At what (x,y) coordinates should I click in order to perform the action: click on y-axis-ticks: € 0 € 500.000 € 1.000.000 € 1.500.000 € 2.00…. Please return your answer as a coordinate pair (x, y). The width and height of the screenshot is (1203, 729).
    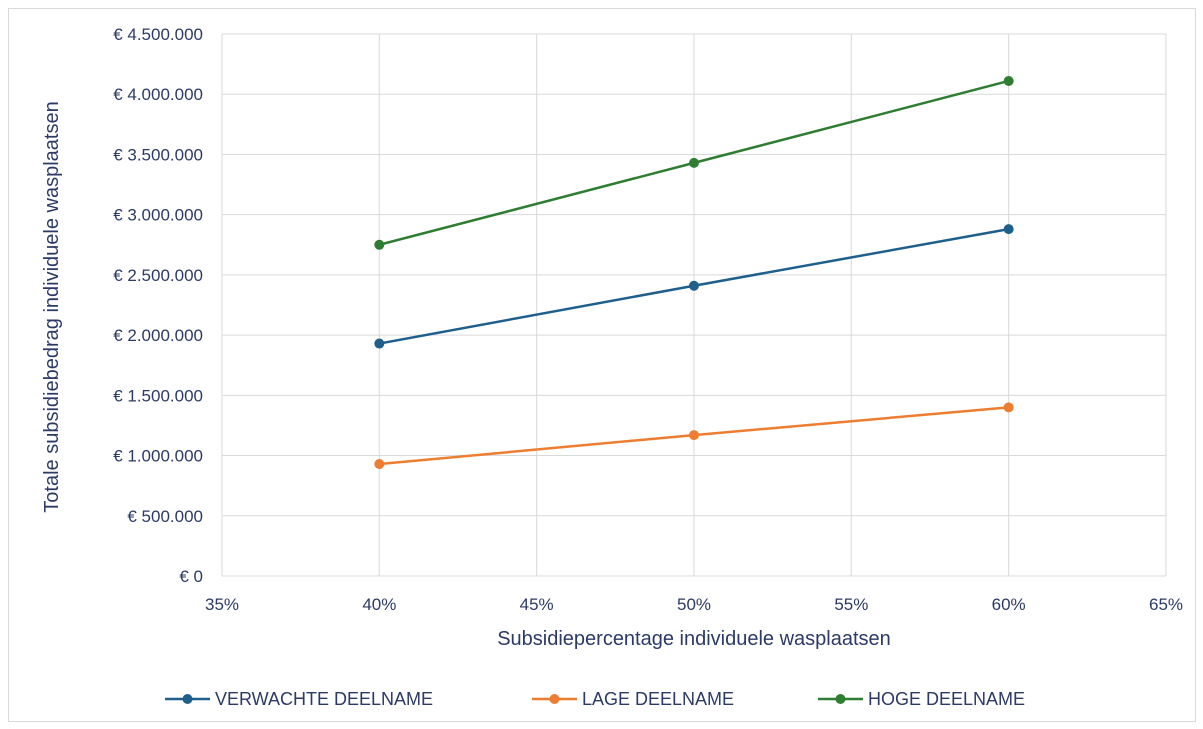
    Looking at the image, I should click on (158, 305).